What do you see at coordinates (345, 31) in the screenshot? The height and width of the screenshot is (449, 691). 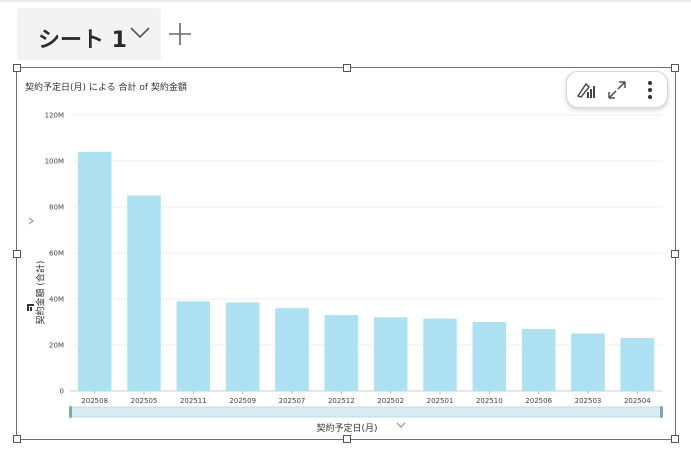 I see `sheet-tab-bar: シート 1` at bounding box center [345, 31].